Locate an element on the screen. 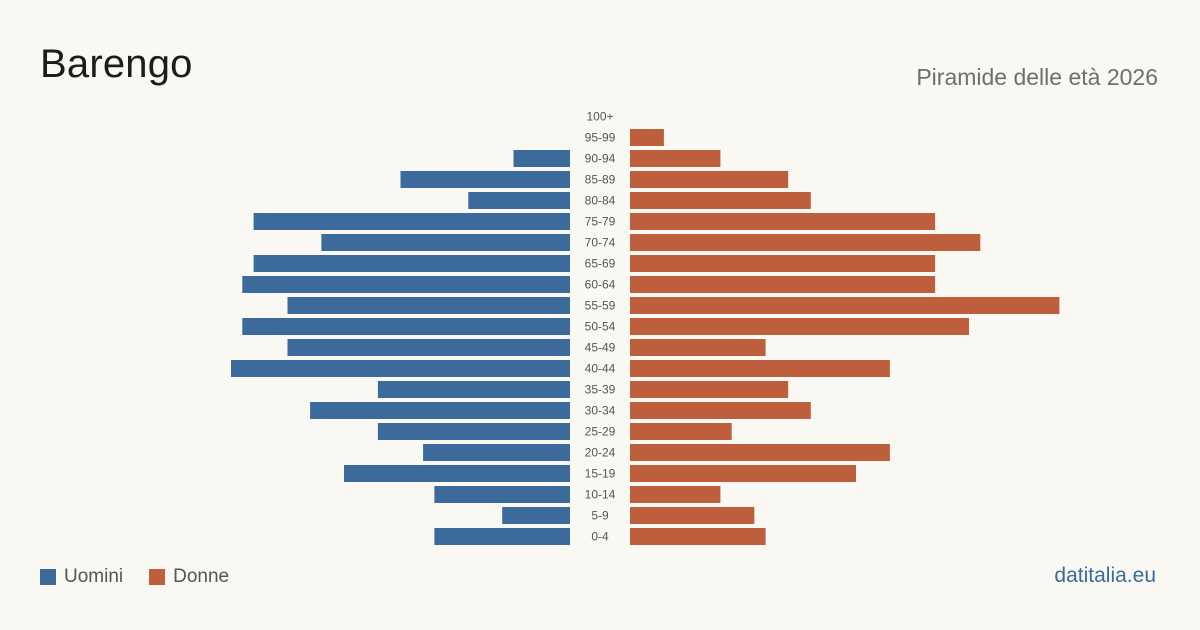  legend-item-male: Uomini is located at coordinates (81, 577).